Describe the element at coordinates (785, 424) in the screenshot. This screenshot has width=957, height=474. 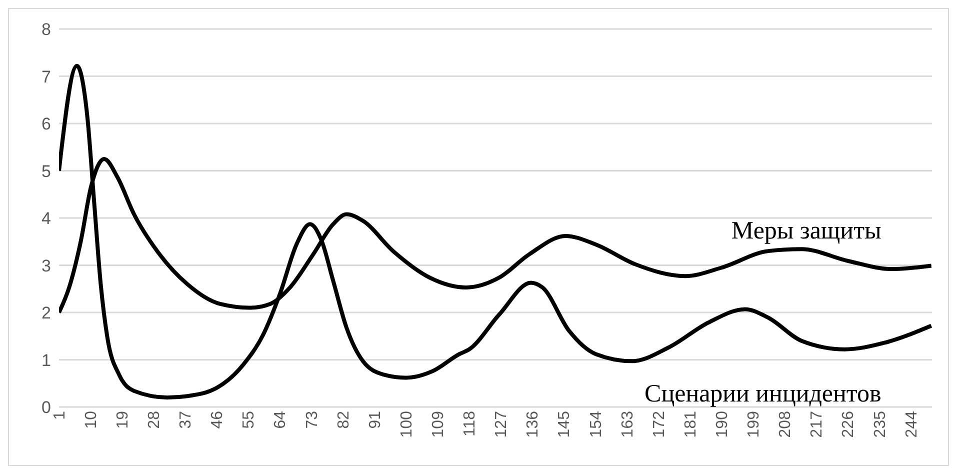
I see `x-tick-label: 208` at that location.